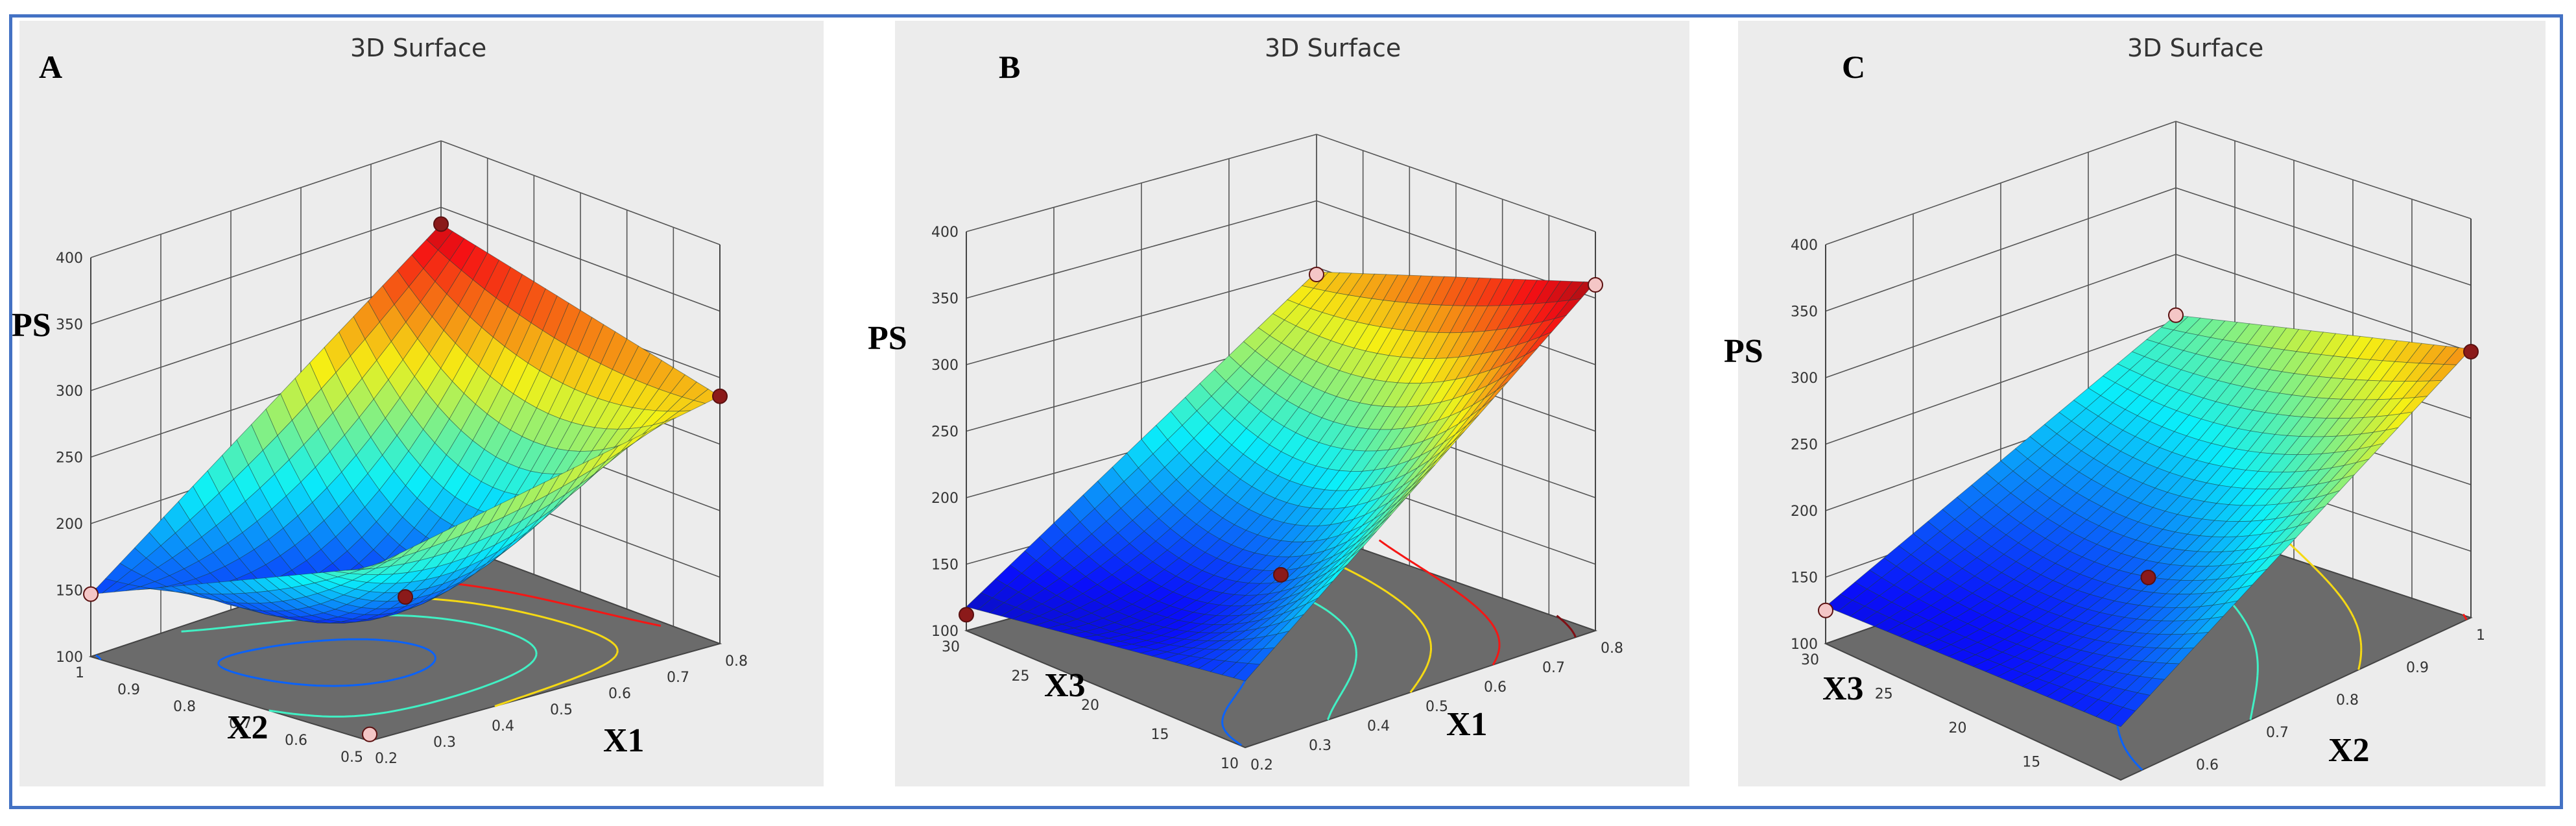  Describe the element at coordinates (1160, 735) in the screenshot. I see `y-tick-label: 15` at that location.